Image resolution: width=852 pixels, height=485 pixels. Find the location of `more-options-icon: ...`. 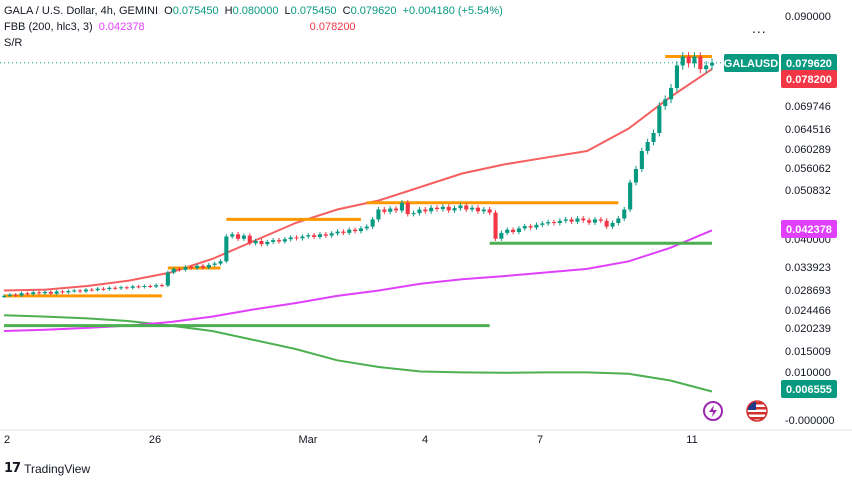

more-options-icon: ... is located at coordinates (759, 28).